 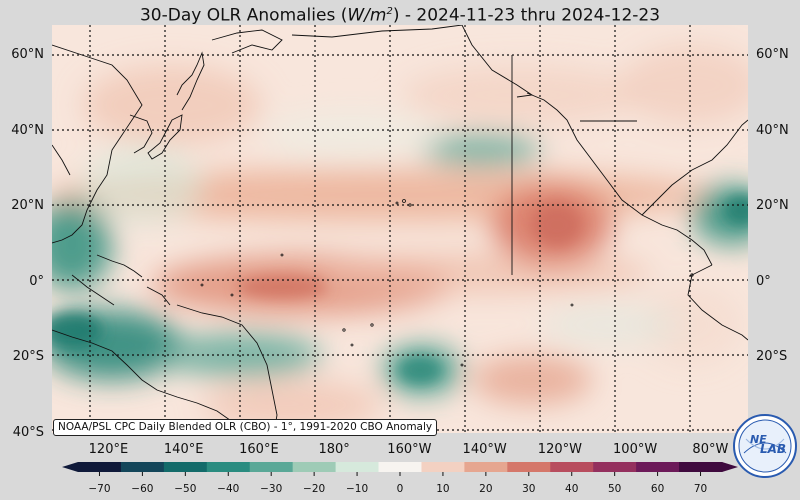 What do you see at coordinates (526, 15) in the screenshot?
I see `title-suffix: ) - 2024-11-23 thru 2024-12-23` at bounding box center [526, 15].